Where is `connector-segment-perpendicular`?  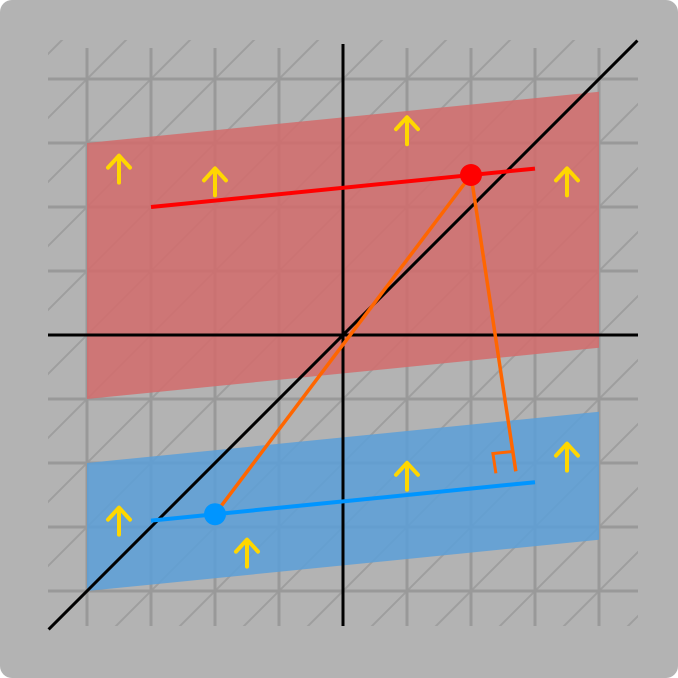 connector-segment-perpendicular is located at coordinates (493, 323).